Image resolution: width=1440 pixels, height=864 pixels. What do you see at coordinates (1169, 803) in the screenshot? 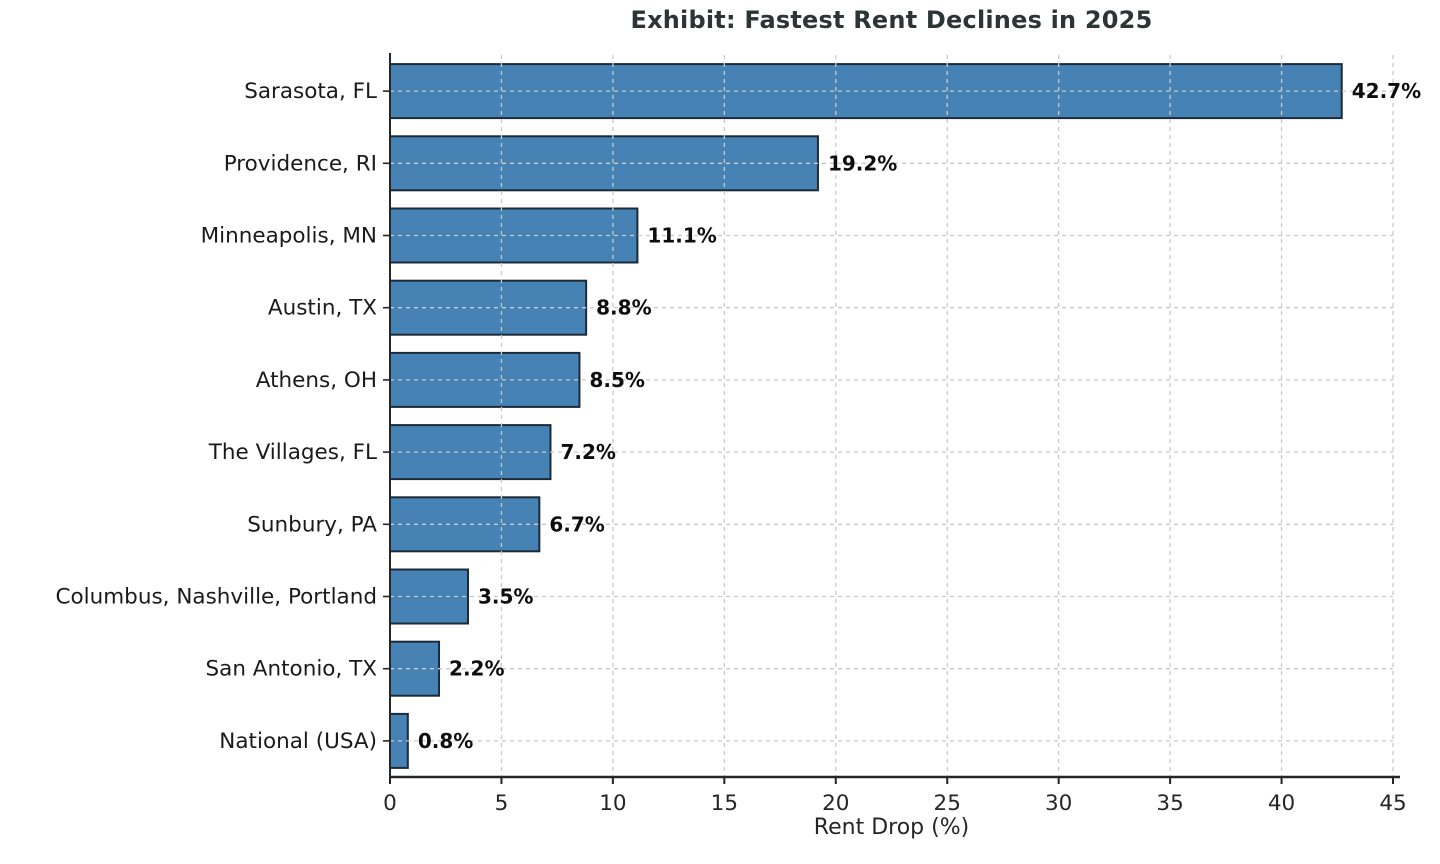
I see `x-tick-label: 35` at bounding box center [1169, 803].